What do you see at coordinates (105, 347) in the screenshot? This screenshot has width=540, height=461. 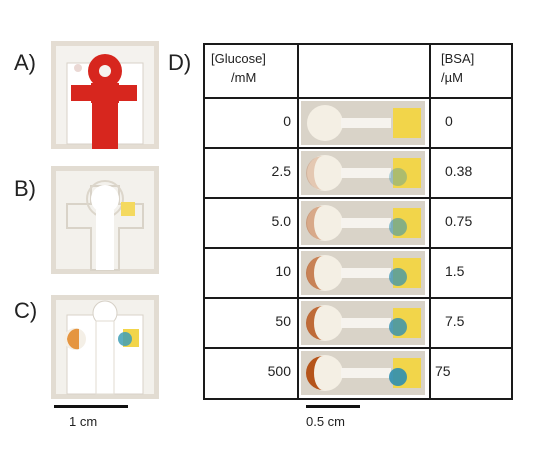 I see `device-photo-c` at bounding box center [105, 347].